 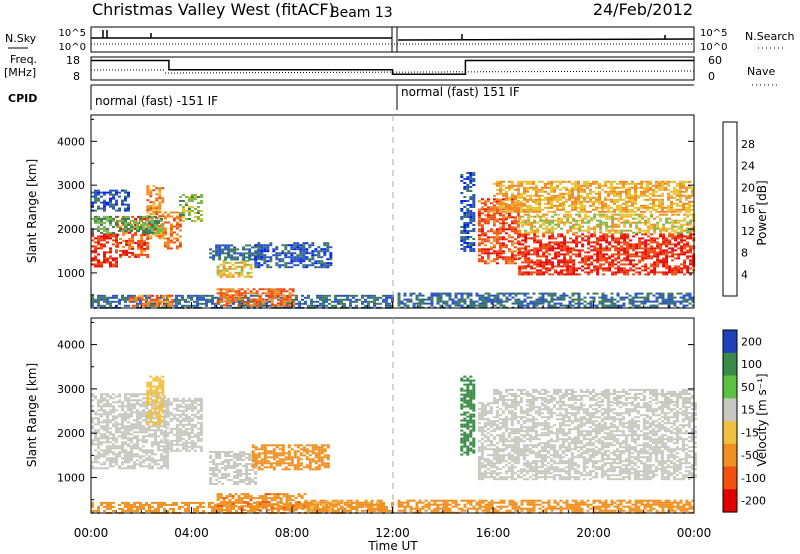 What do you see at coordinates (72, 33) in the screenshot?
I see `nsky-tick-top: 10^5` at bounding box center [72, 33].